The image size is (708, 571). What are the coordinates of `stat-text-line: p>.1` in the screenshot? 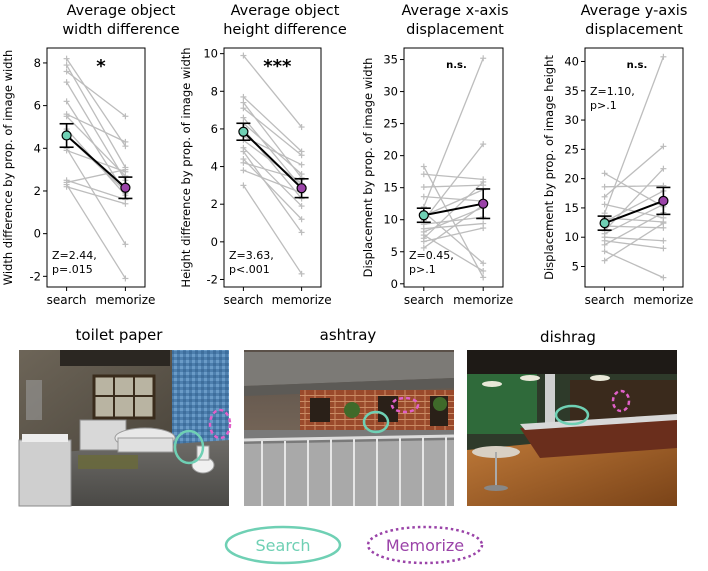 It's located at (422, 269).